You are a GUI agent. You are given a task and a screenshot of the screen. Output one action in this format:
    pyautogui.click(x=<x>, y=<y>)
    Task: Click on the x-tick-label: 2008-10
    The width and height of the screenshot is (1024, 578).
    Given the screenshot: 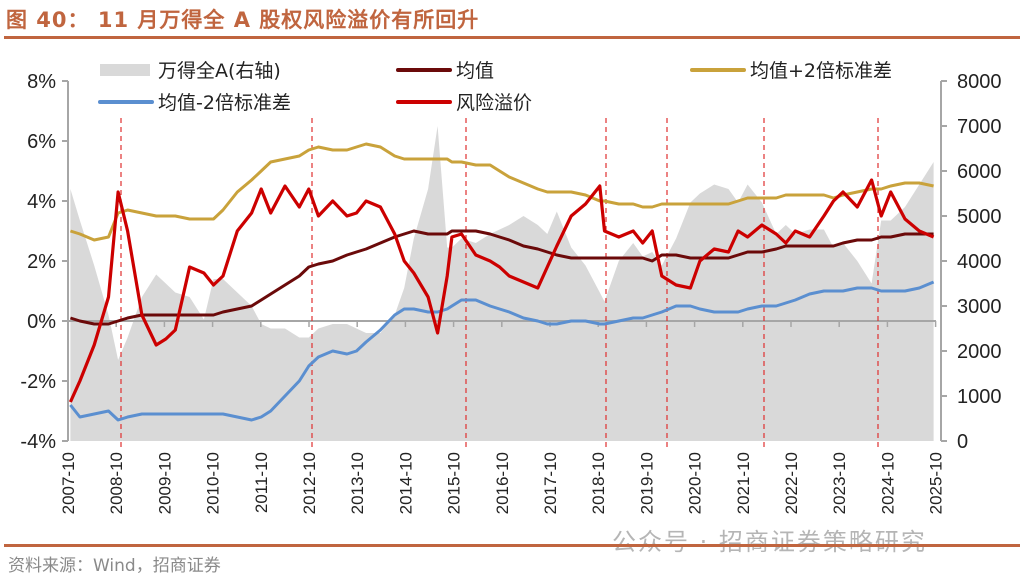 What is the action you would take?
    pyautogui.click(x=116, y=483)
    